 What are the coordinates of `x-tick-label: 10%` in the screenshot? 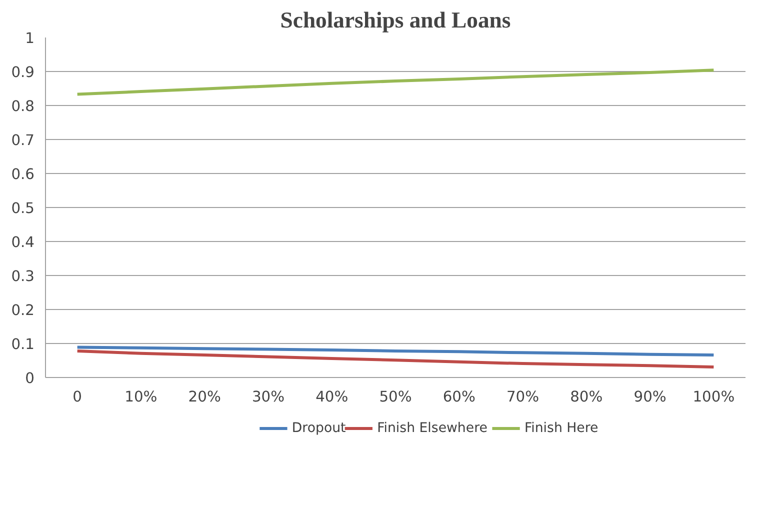 It's located at (141, 397).